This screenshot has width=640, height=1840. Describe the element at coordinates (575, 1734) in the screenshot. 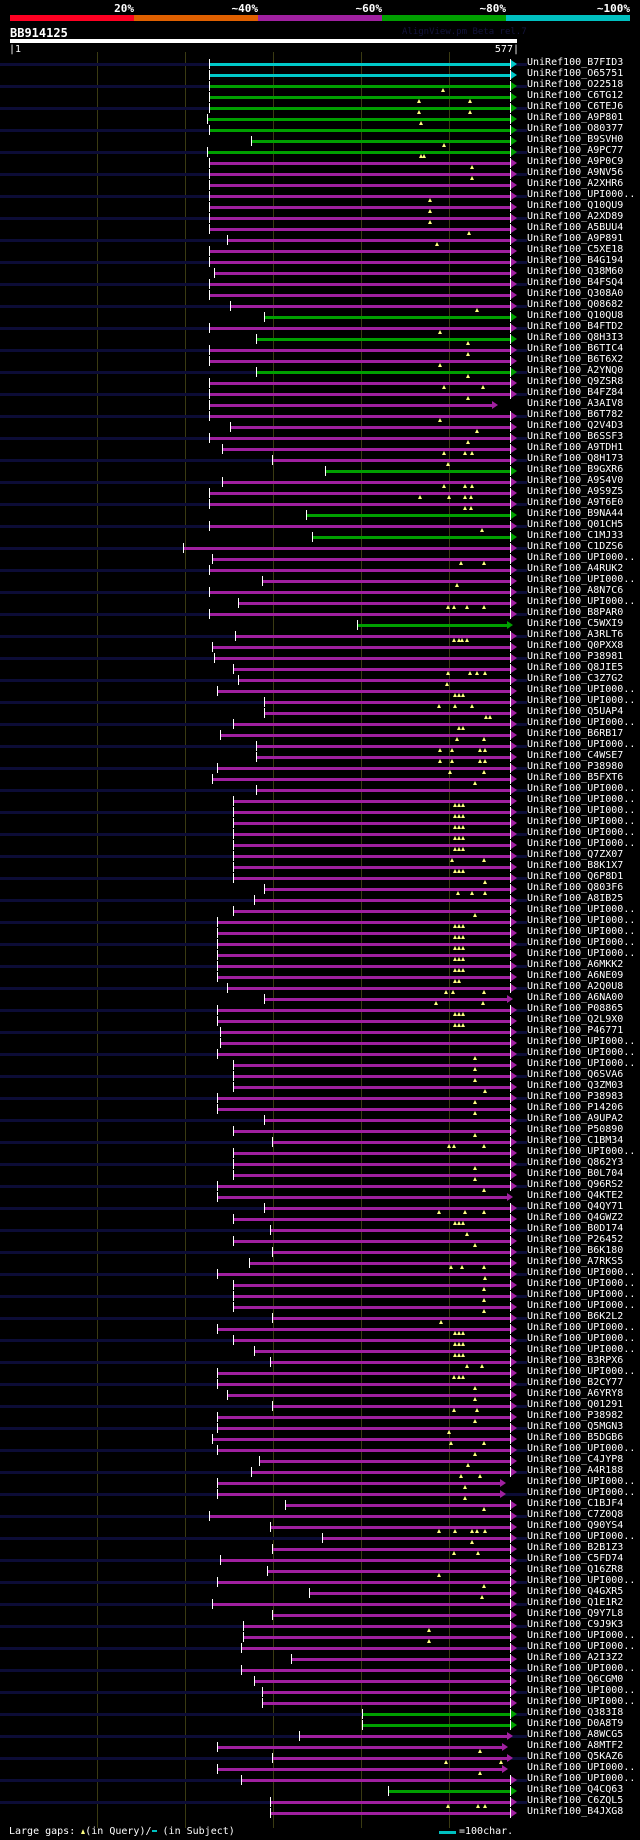

I see `hit-label: UniRef100_A8WCG5` at that location.